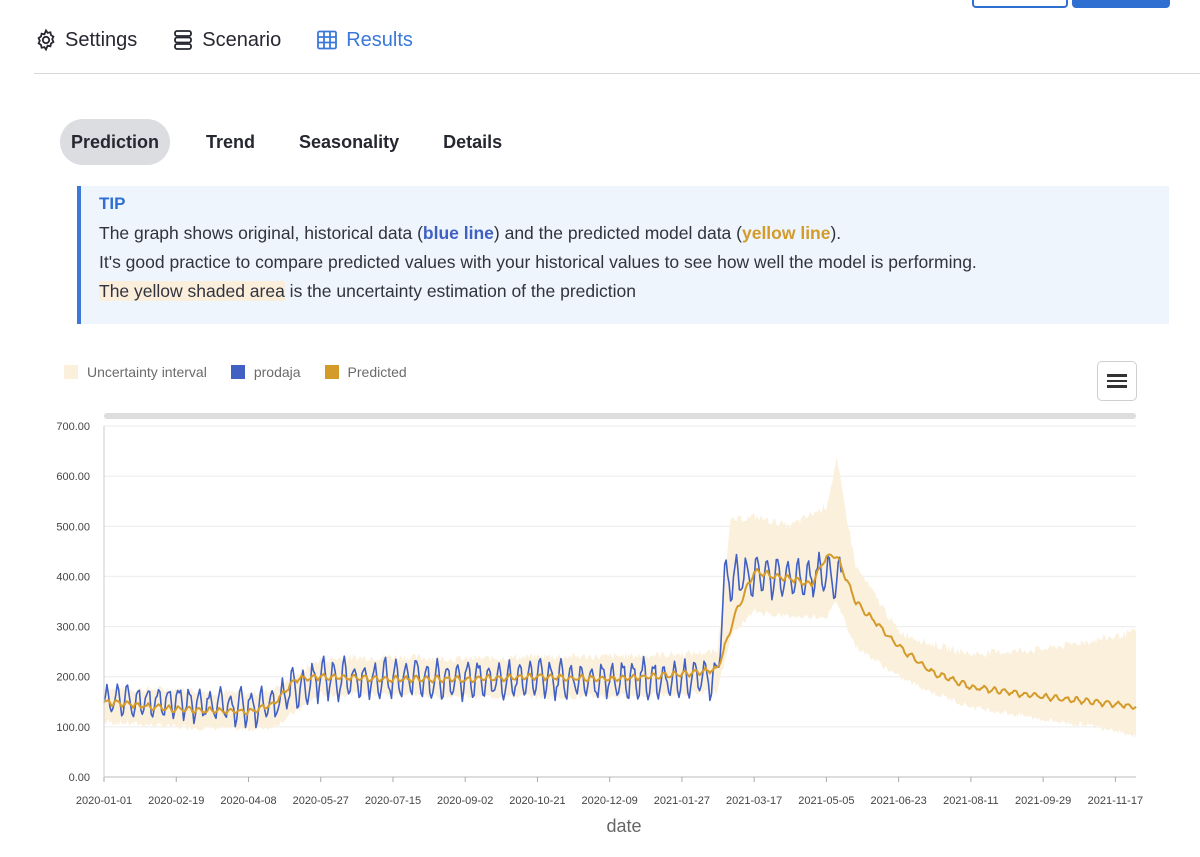  Describe the element at coordinates (537, 801) in the screenshot. I see `x-tick-label: 2020-10-21` at that location.